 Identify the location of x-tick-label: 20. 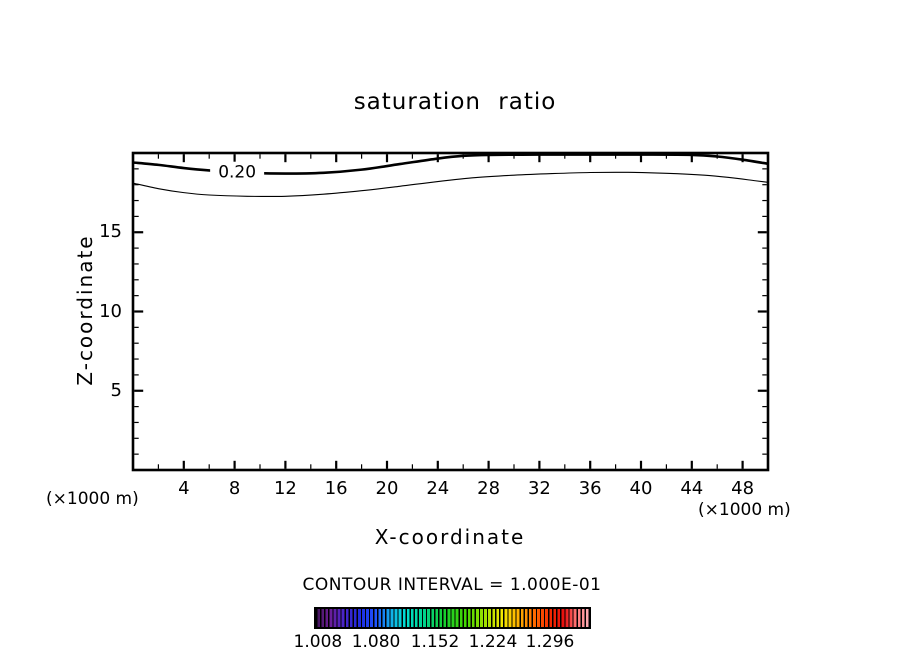
(387, 488).